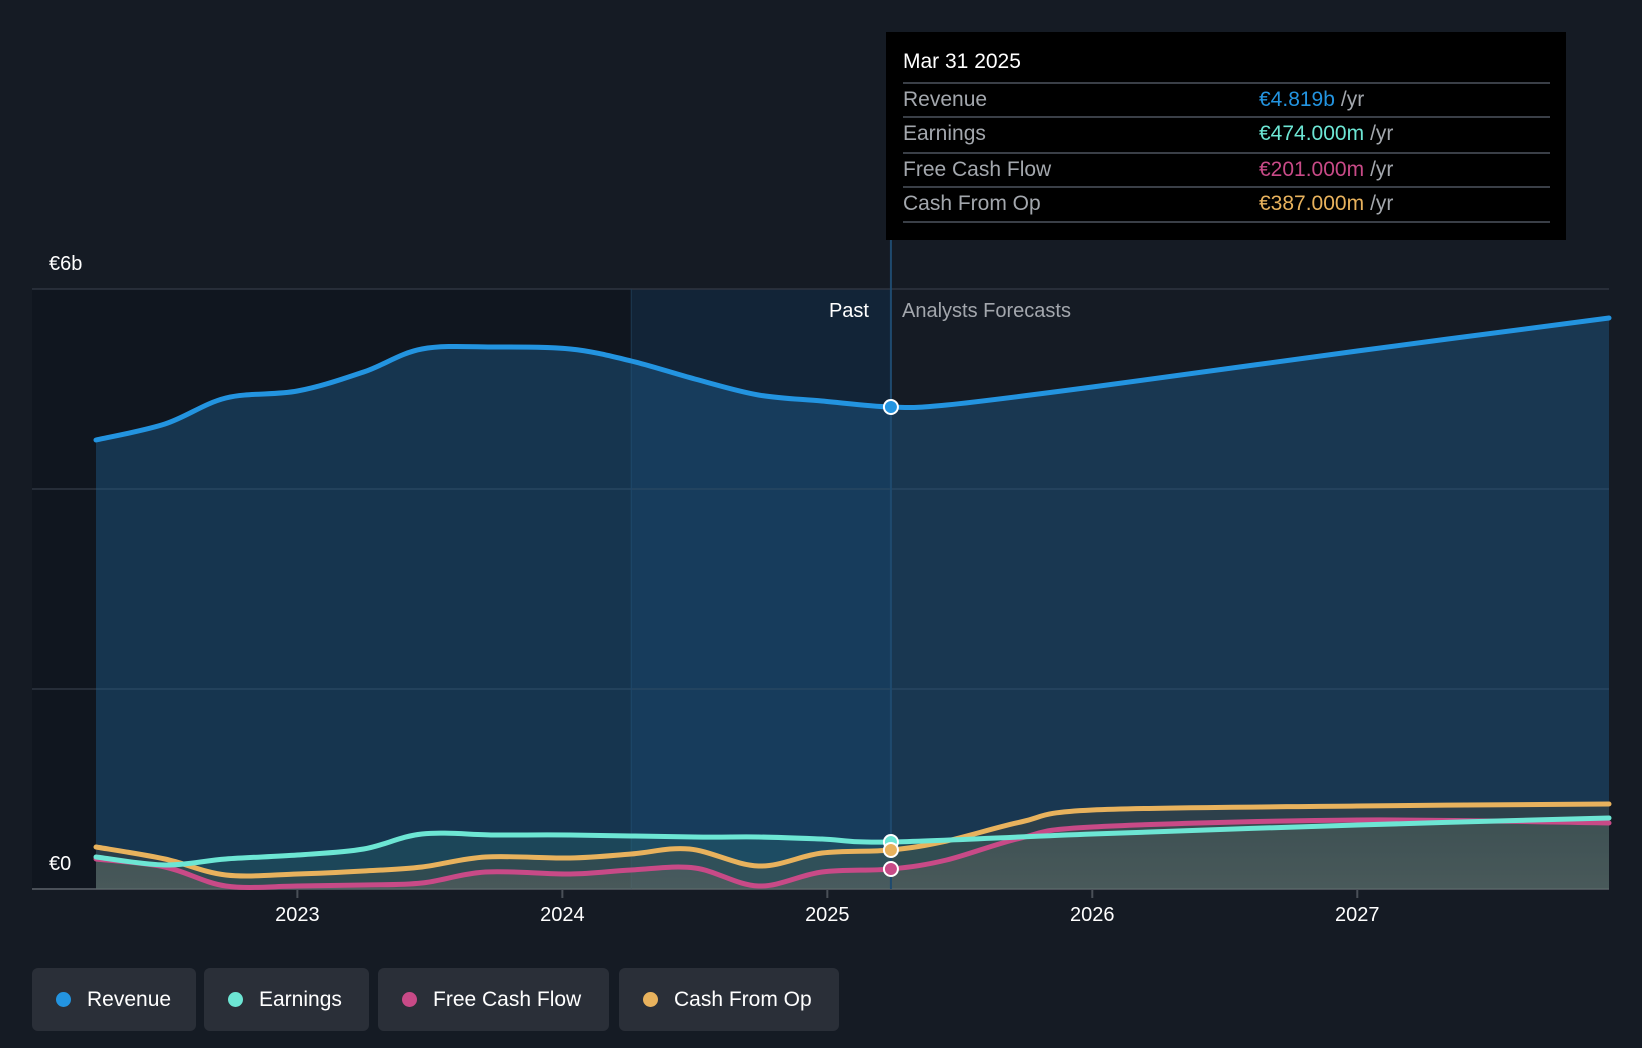  Describe the element at coordinates (977, 169) in the screenshot. I see `tooltip-label: Free Cash Flow` at that location.